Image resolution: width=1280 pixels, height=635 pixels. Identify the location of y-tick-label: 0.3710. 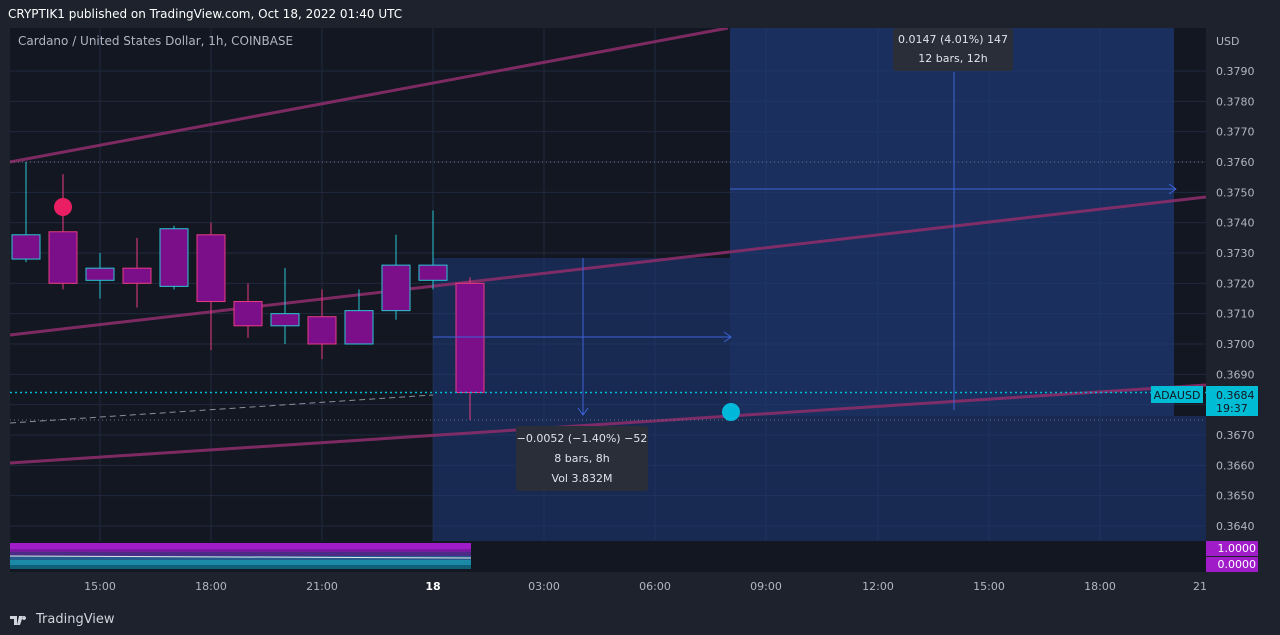
(1235, 314).